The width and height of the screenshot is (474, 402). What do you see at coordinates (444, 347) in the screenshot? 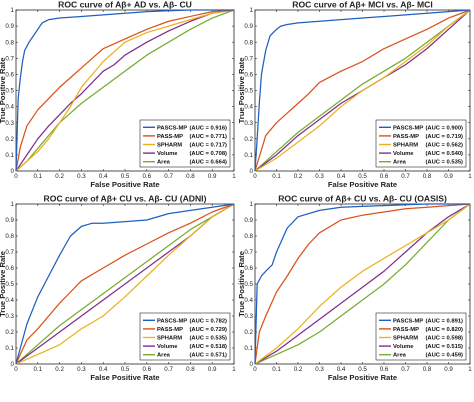
I see `legend-auc-value: (AUC = 0.515)` at bounding box center [444, 347].